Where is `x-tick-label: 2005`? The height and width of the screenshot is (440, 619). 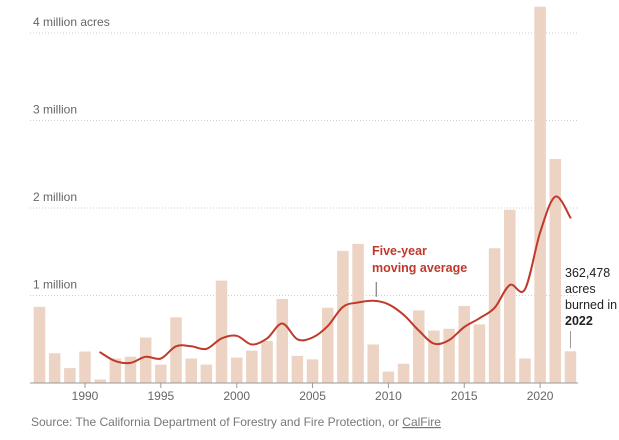 x-tick-label: 2005 is located at coordinates (312, 396).